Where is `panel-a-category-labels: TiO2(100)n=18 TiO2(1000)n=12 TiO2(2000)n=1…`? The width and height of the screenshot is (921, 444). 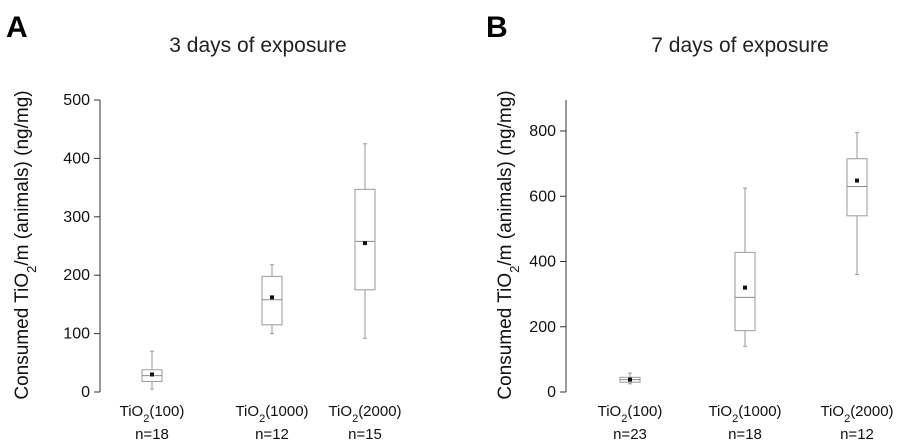
panel-a-category-labels: TiO2(100)n=18 TiO2(1000)n=12 TiO2(2000)n=1… is located at coordinates (261, 423).